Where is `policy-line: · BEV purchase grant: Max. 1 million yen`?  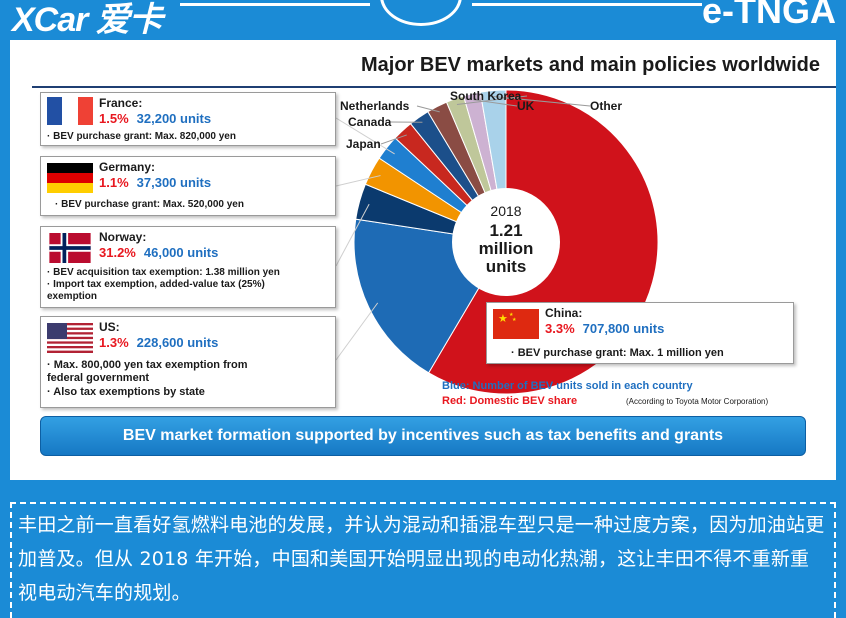 policy-line: · BEV purchase grant: Max. 1 million yen is located at coordinates (617, 353).